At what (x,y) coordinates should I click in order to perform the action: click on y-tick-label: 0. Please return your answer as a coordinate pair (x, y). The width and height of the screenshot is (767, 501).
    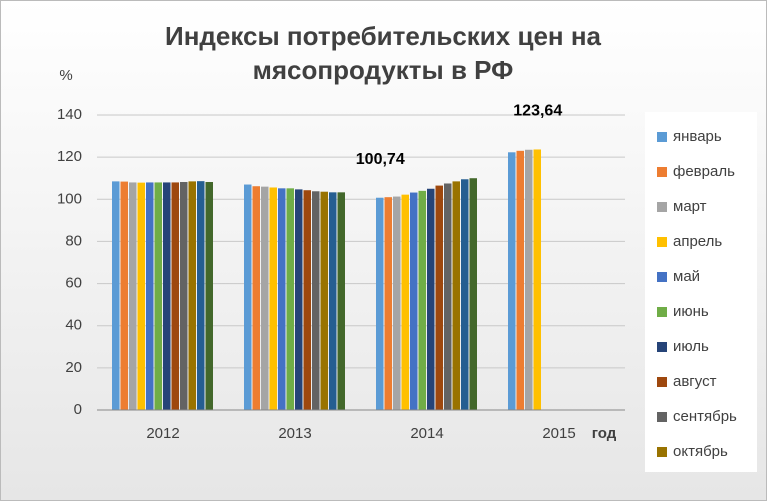
    Looking at the image, I should click on (78, 409).